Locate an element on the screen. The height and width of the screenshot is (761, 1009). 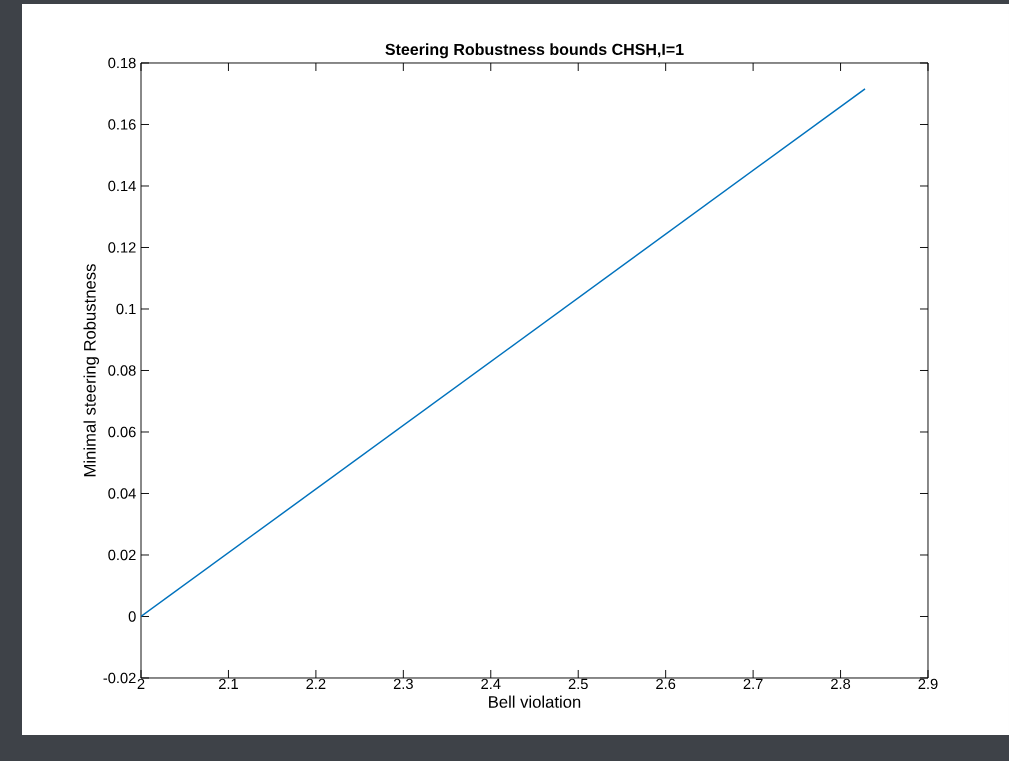
y-axis-title: Minimal steering Robustness is located at coordinates (91, 370).